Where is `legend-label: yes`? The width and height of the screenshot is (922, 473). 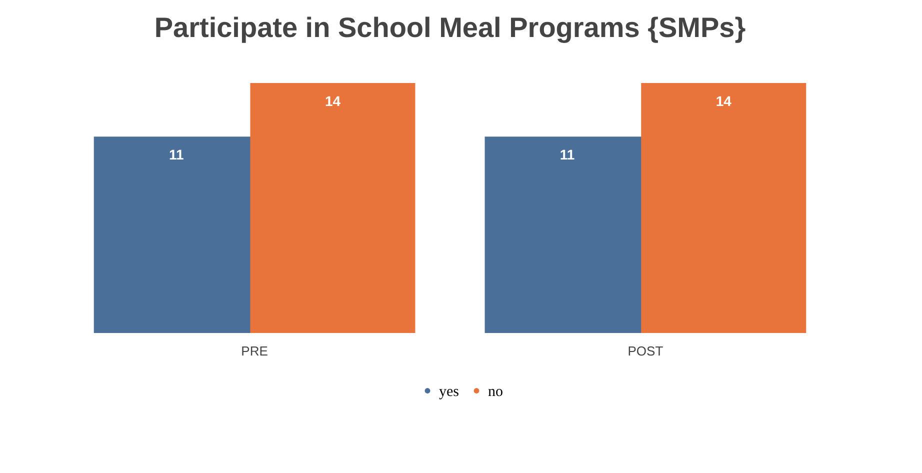
legend-label: yes is located at coordinates (449, 392).